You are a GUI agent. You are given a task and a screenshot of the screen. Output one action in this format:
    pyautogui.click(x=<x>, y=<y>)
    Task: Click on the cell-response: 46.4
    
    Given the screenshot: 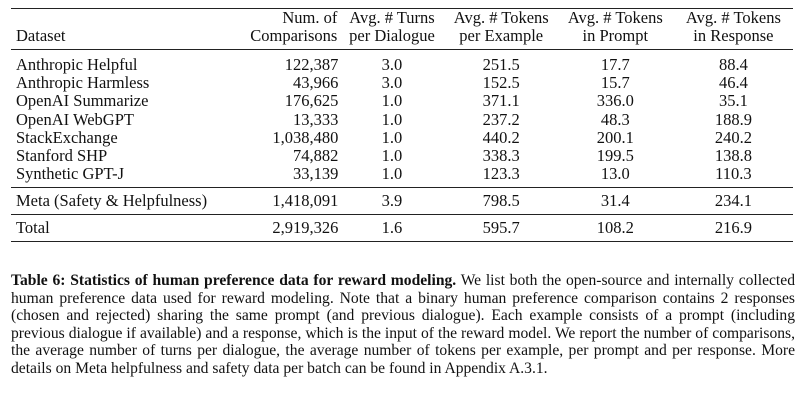 What is the action you would take?
    pyautogui.click(x=733, y=83)
    